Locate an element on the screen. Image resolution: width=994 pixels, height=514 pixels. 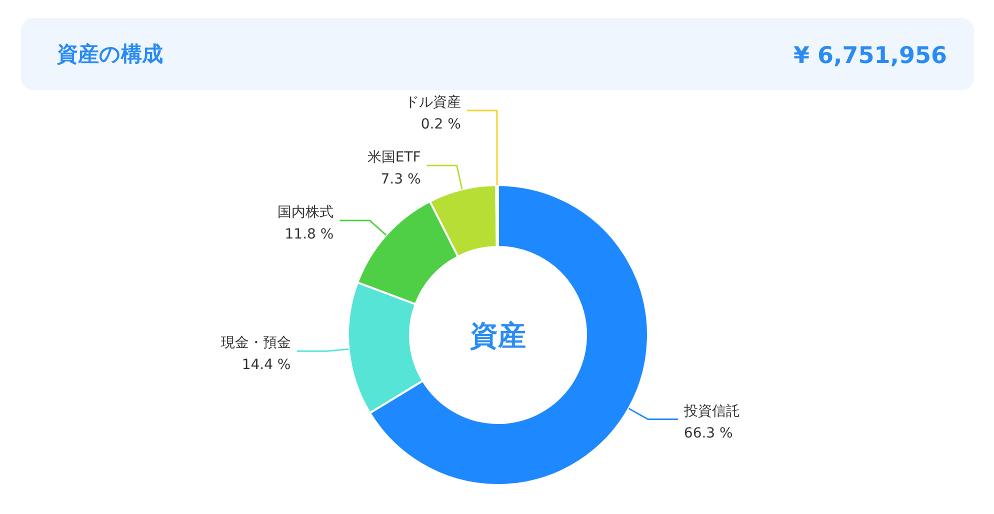
slice-label: 現金・預金 is located at coordinates (255, 343).